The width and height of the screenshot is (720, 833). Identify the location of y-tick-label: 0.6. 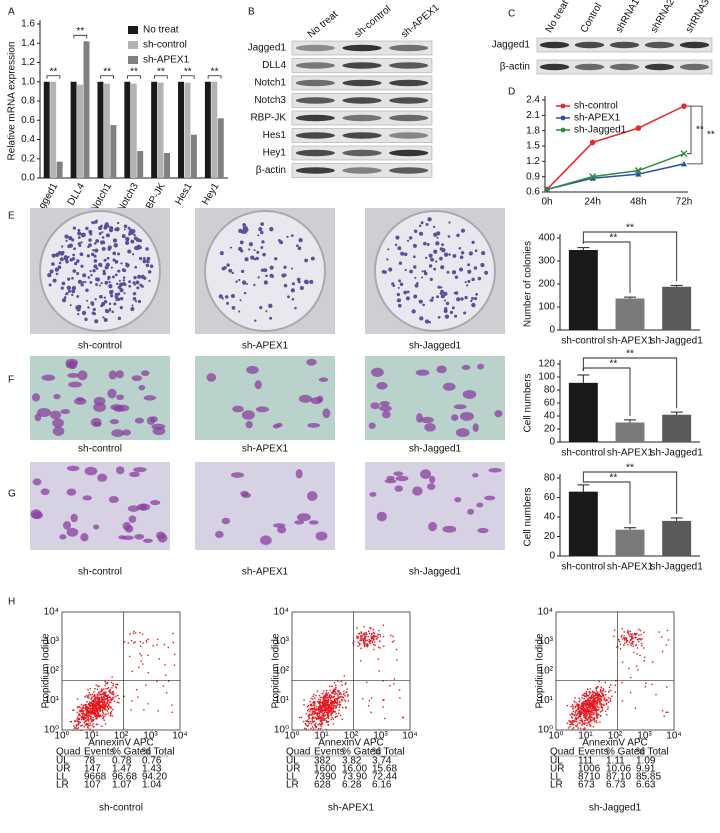
(533, 192).